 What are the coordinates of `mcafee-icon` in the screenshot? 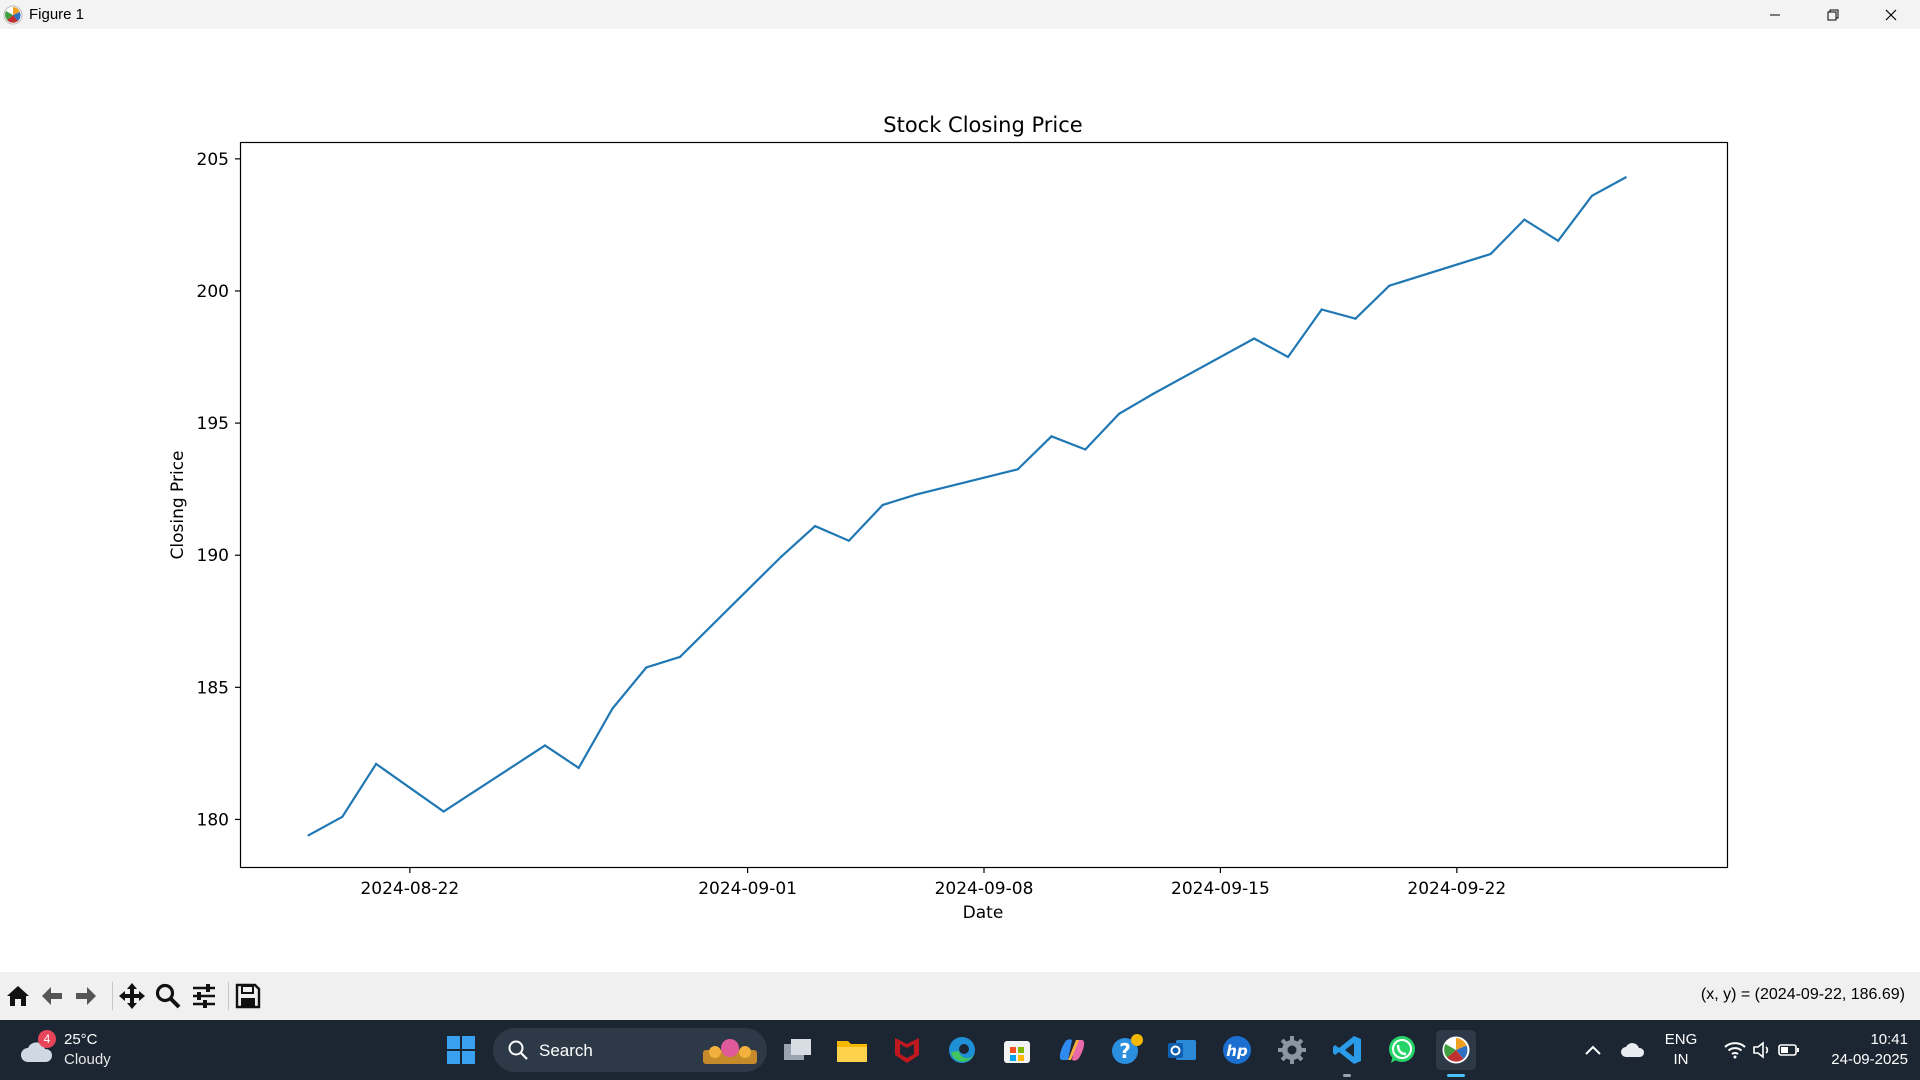 It's located at (907, 1050).